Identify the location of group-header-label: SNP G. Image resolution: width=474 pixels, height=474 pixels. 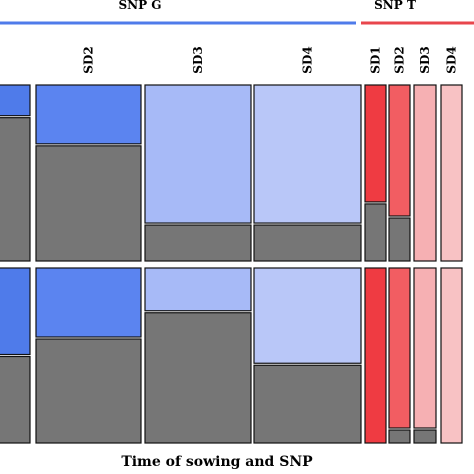
(139, 6).